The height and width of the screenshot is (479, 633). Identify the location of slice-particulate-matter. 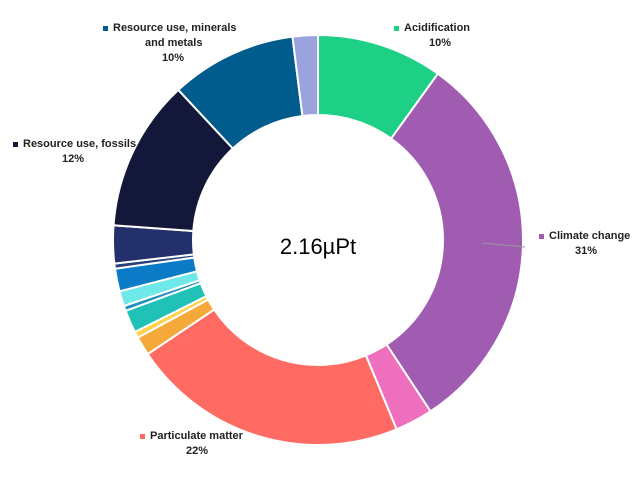
(272, 377).